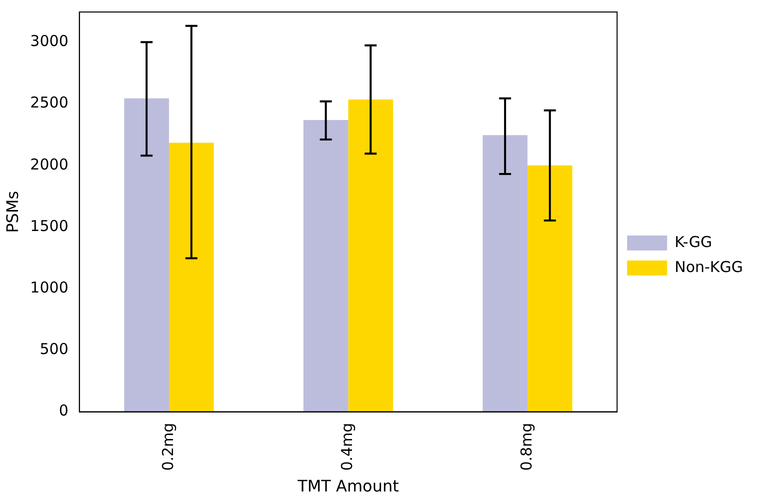 The height and width of the screenshot is (501, 763). I want to click on legend-label: Non-KGG, so click(709, 267).